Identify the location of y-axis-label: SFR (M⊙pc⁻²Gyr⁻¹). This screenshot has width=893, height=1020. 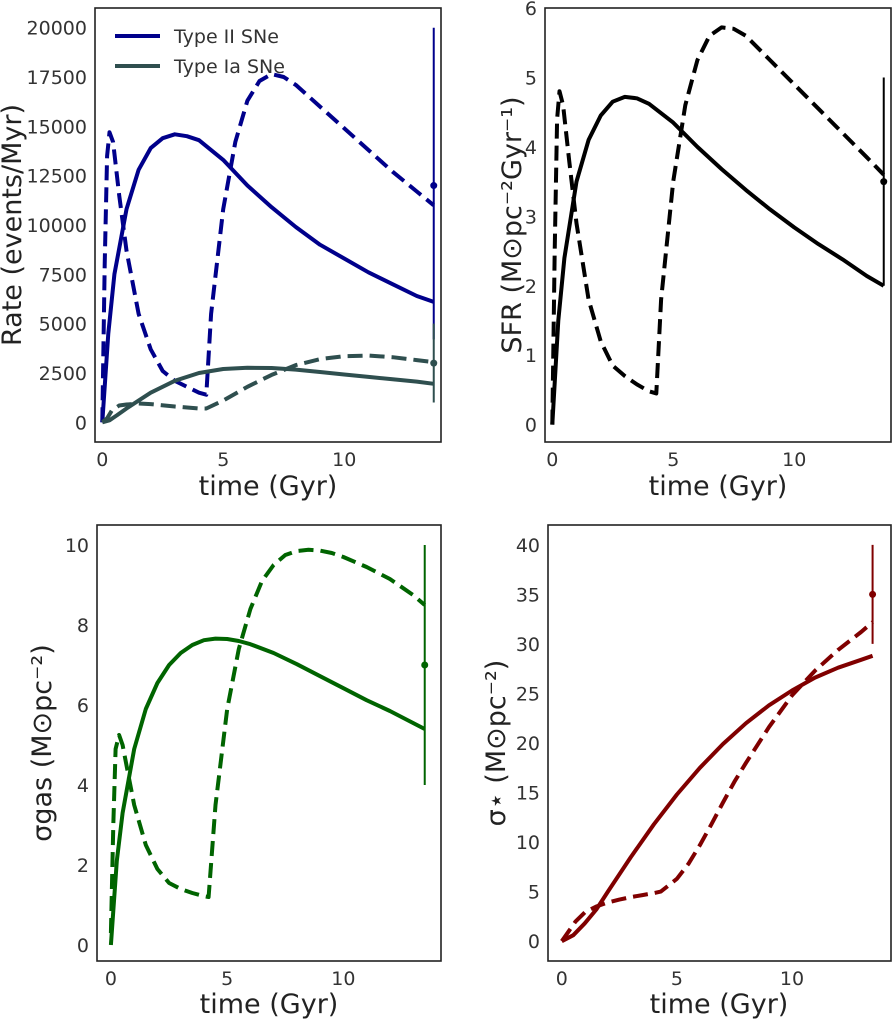
(512, 224).